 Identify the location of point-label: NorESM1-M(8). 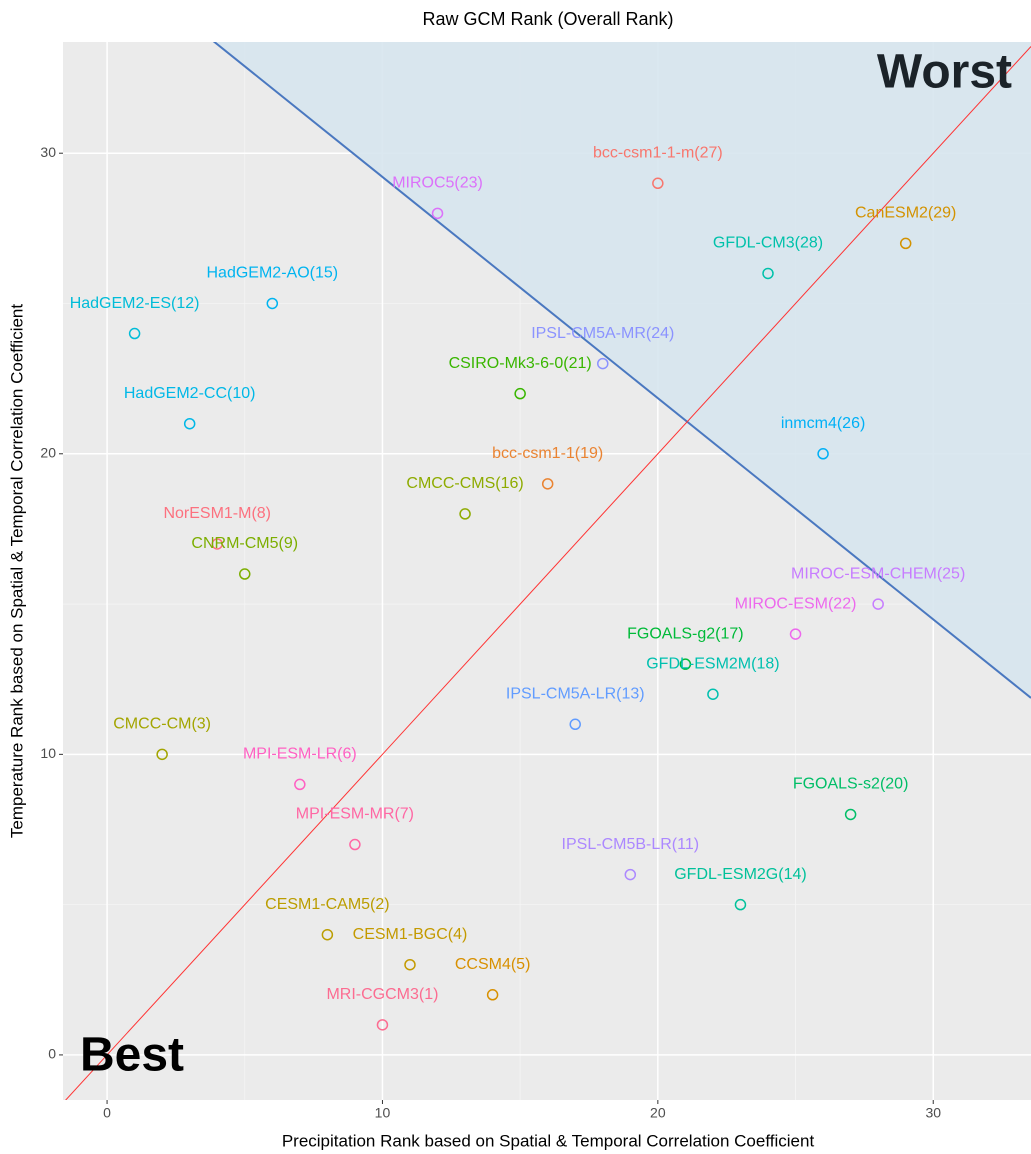
(217, 513).